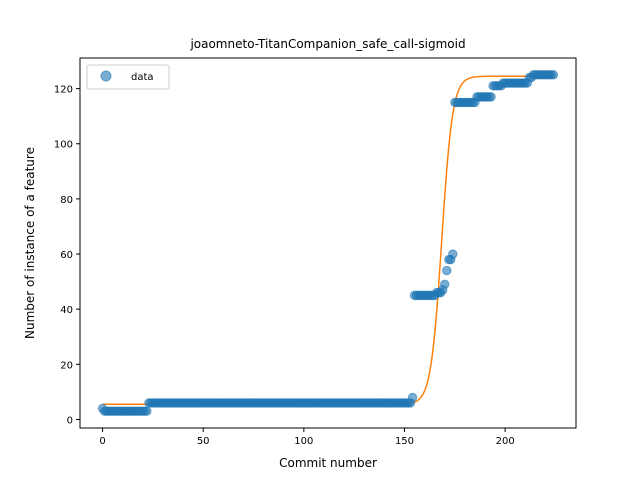  What do you see at coordinates (142, 77) in the screenshot?
I see `legend-entry-data: data` at bounding box center [142, 77].